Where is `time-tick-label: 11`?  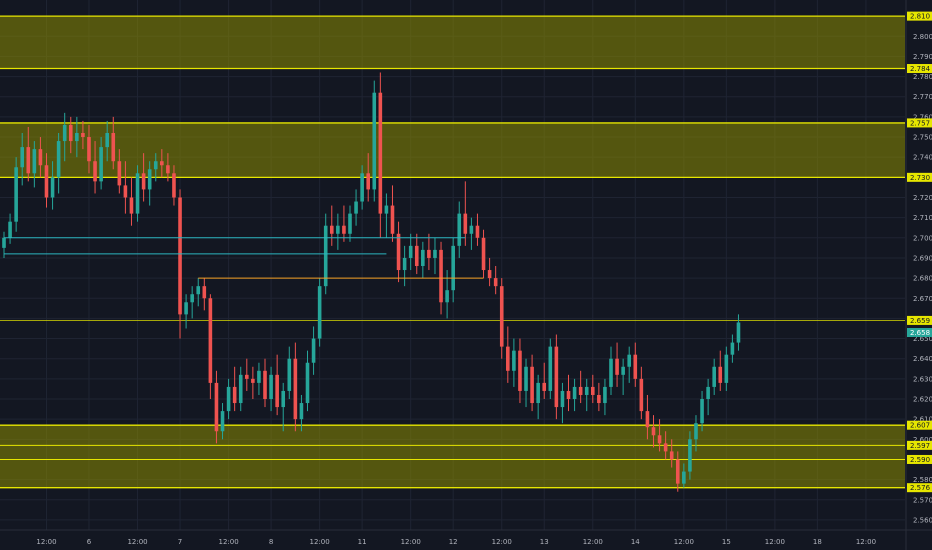 time-tick-label: 11 is located at coordinates (362, 542).